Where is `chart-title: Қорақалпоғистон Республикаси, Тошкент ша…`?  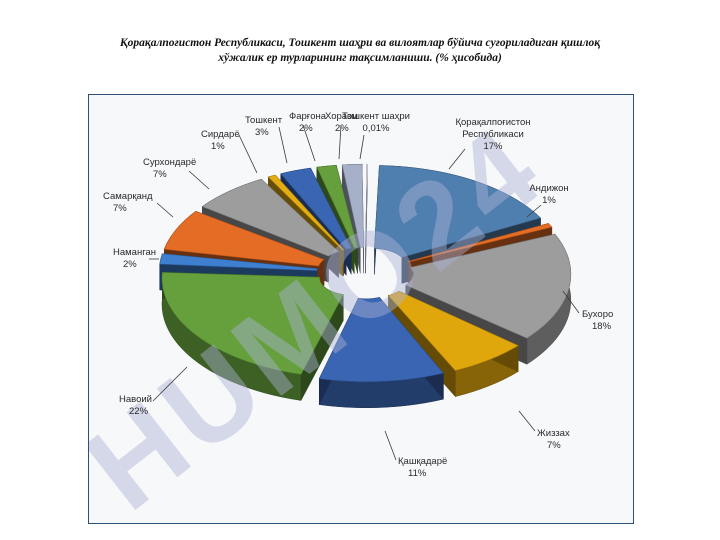 chart-title: Қорақалпоғистон Республикаси, Тошкент ша… is located at coordinates (360, 51).